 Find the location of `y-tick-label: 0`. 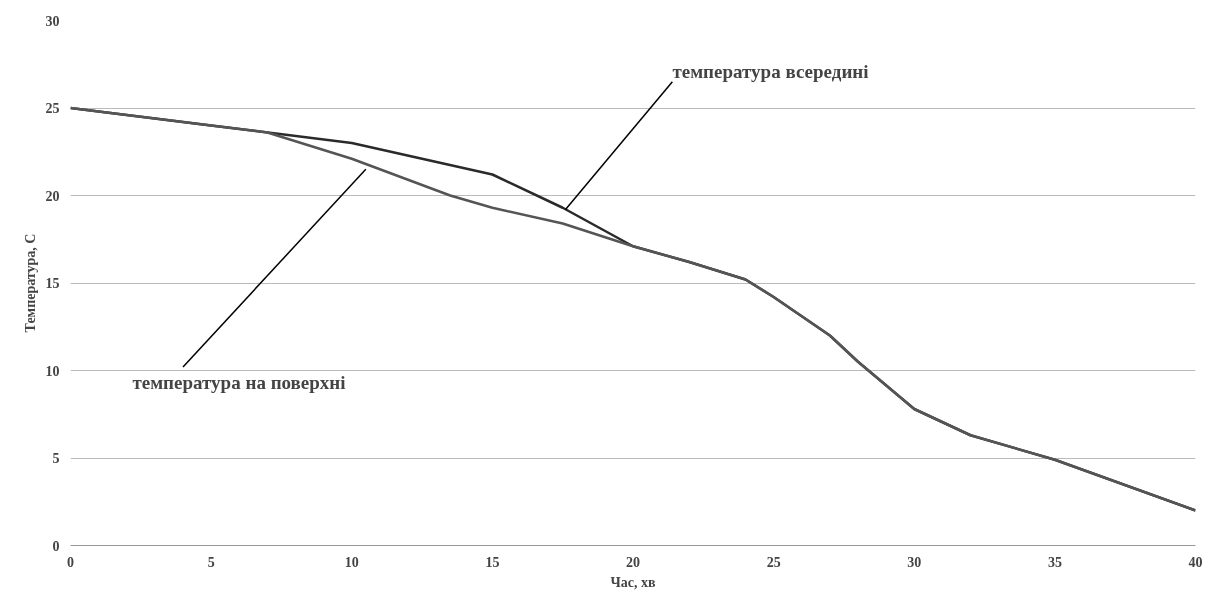

y-tick-label: 0 is located at coordinates (56, 546).